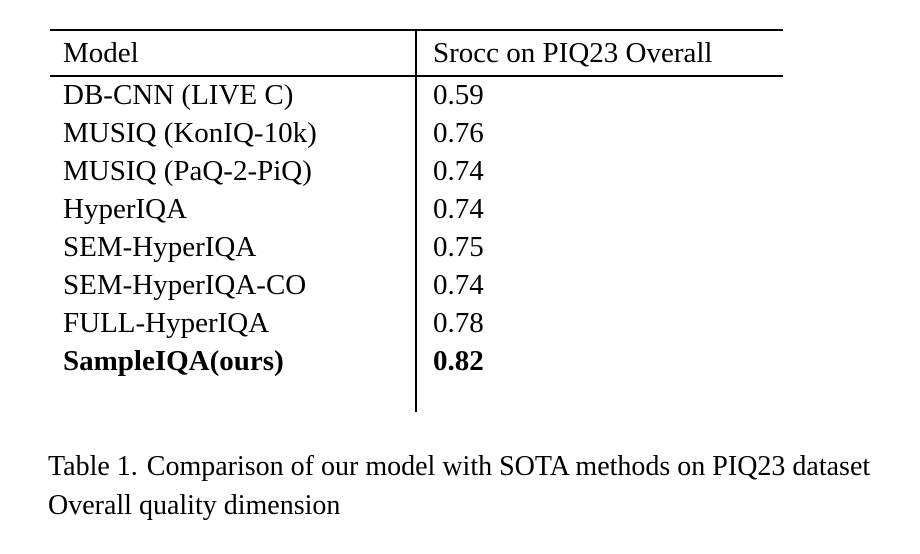  I want to click on table-row: SEM-HyperIQA 0.75, so click(416, 247).